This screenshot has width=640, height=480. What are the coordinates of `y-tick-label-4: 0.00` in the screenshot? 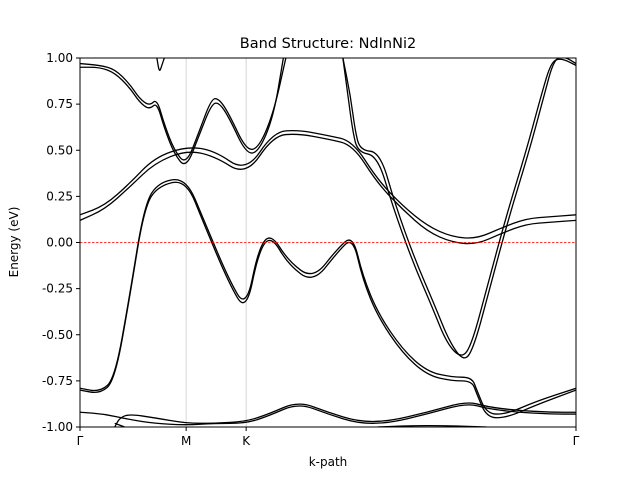 It's located at (59, 243).